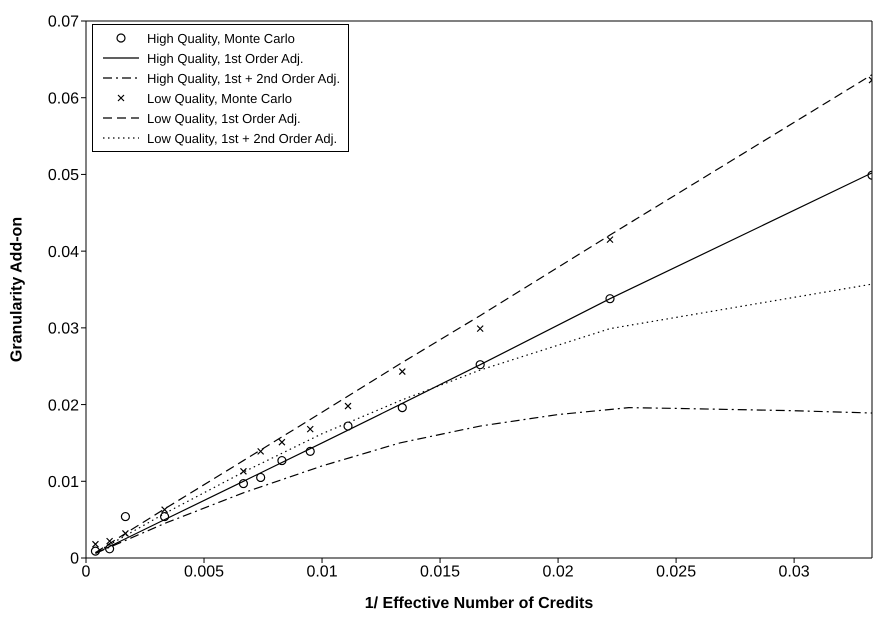 The height and width of the screenshot is (644, 885). Describe the element at coordinates (225, 58) in the screenshot. I see `legend-label: High Quality, 1st Order Adj.` at that location.